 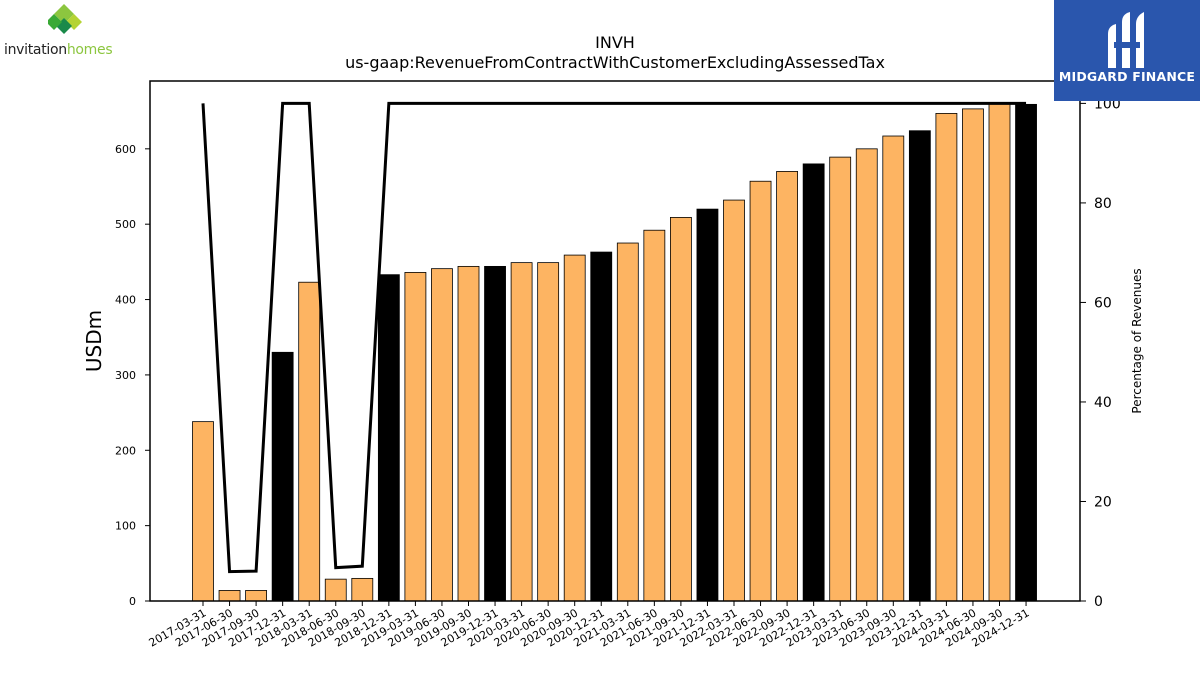 I want to click on y-axis-label: USDm, so click(x=94, y=341).